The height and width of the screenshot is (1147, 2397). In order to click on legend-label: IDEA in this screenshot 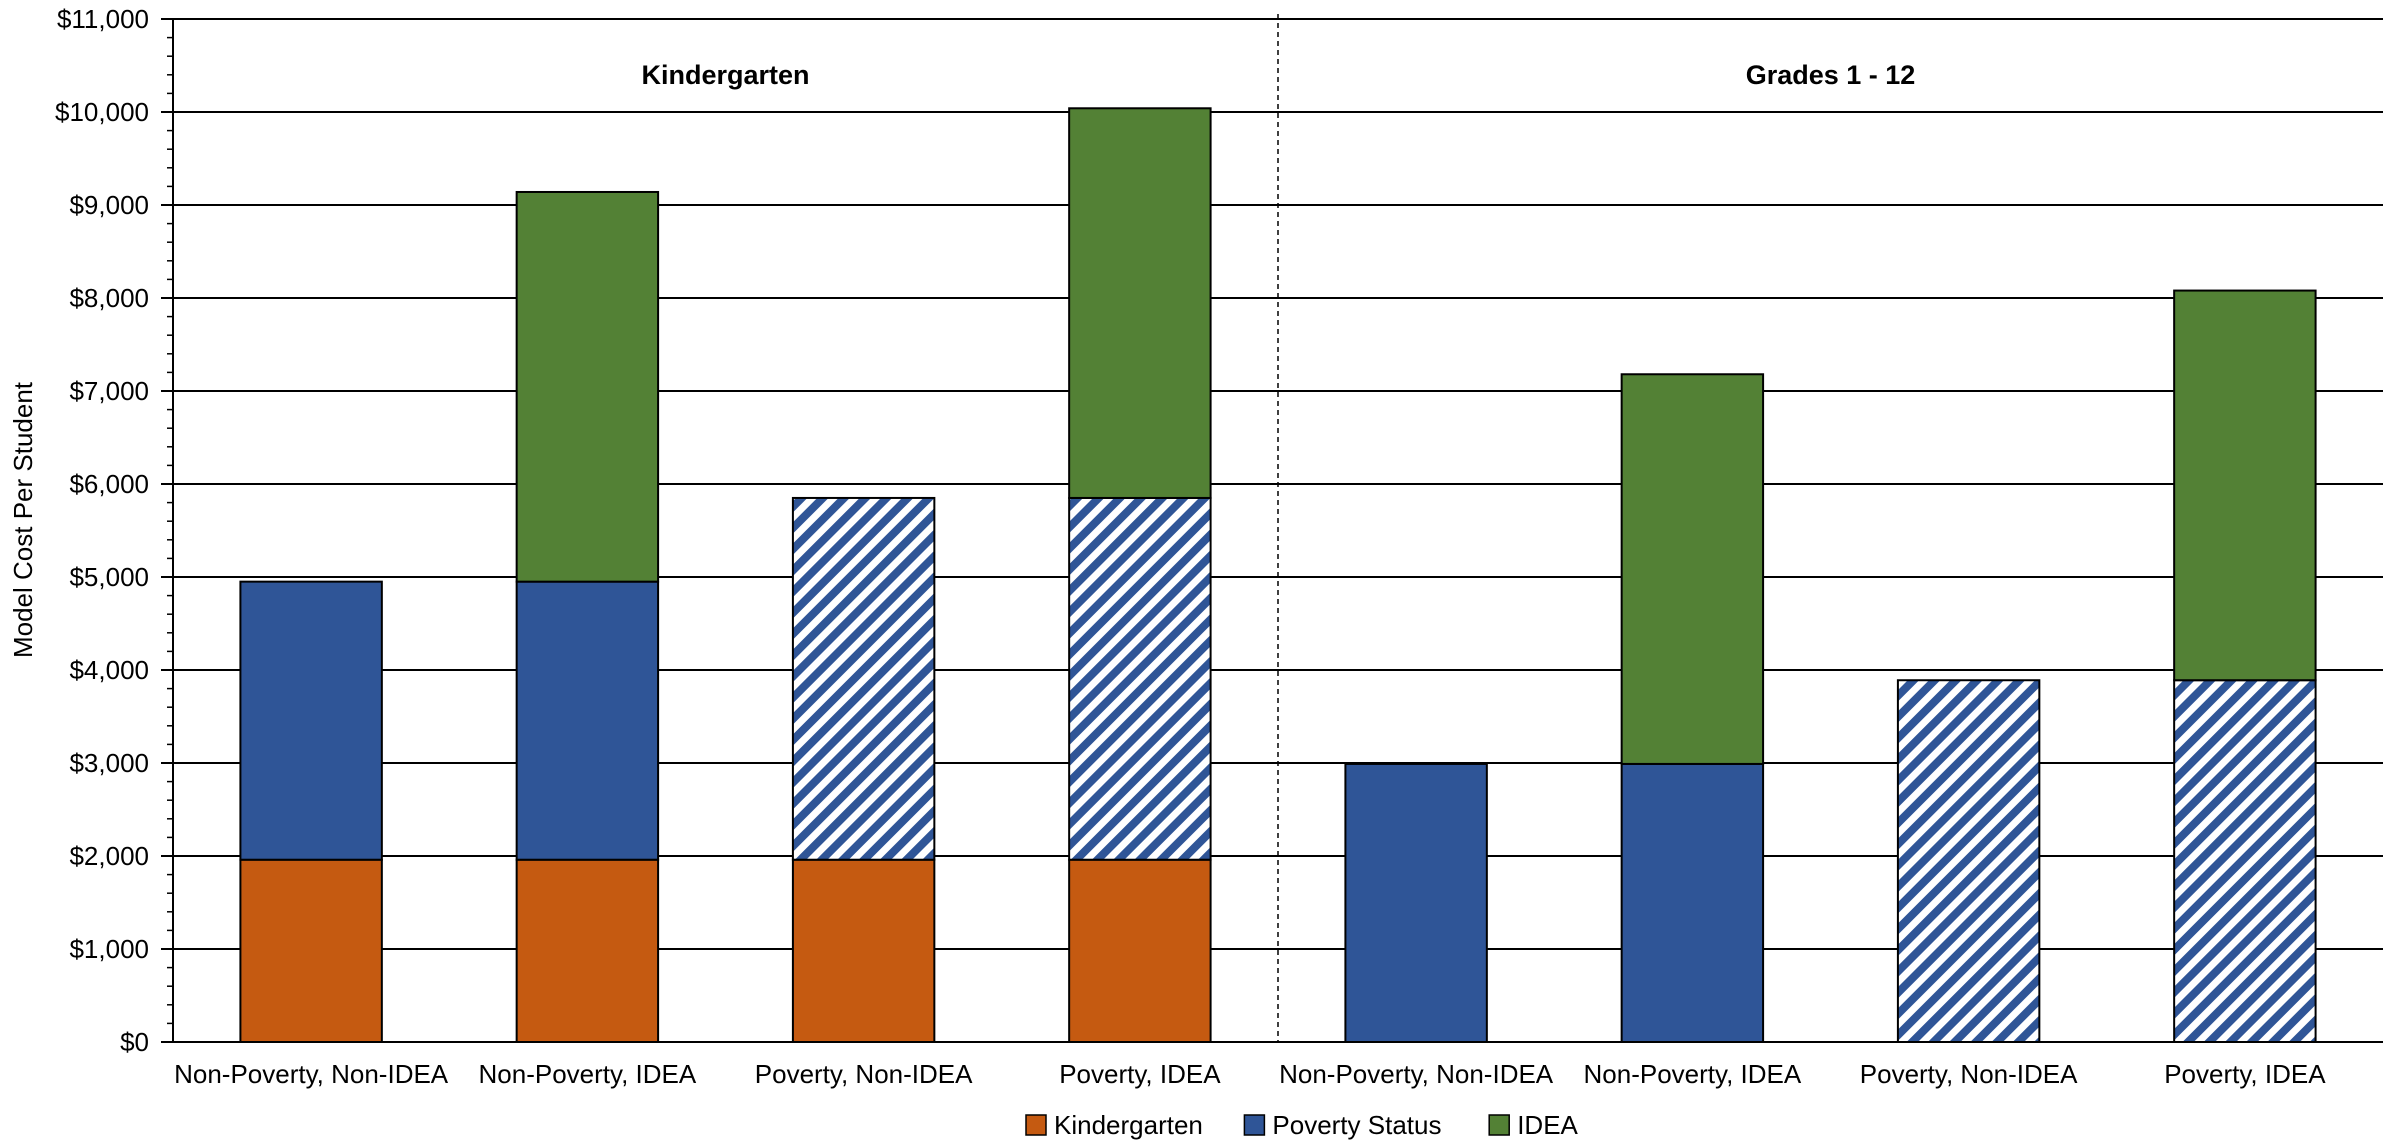, I will do `click(1547, 1125)`.